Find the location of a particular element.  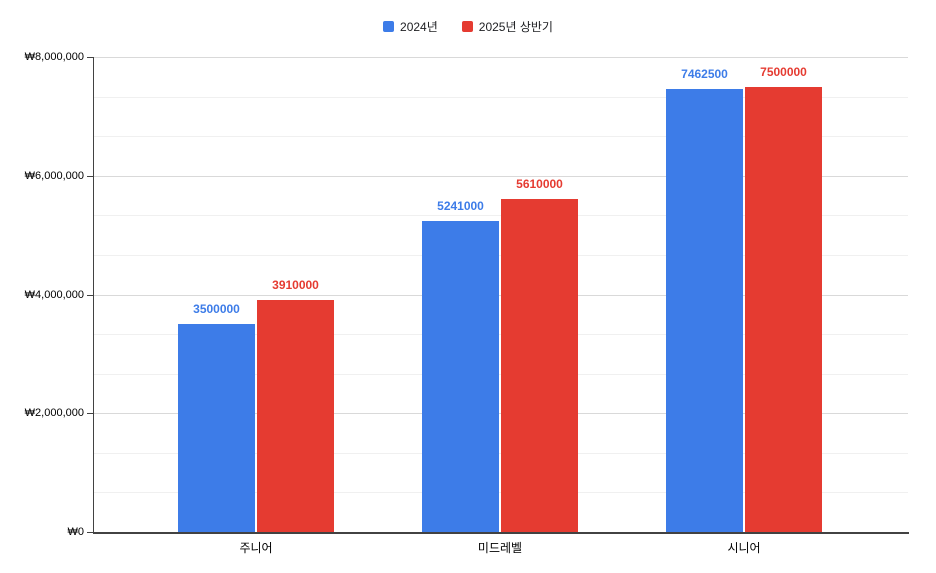

x-axis-category-label: 주니어 is located at coordinates (256, 548).